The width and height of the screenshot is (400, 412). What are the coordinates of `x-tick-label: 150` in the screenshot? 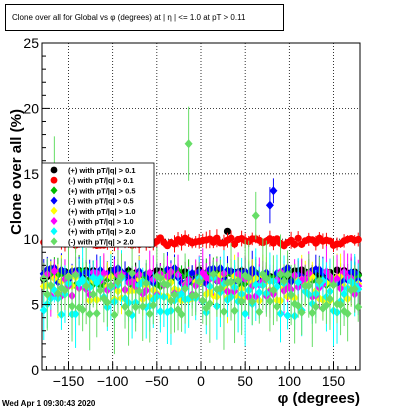 It's located at (334, 381).